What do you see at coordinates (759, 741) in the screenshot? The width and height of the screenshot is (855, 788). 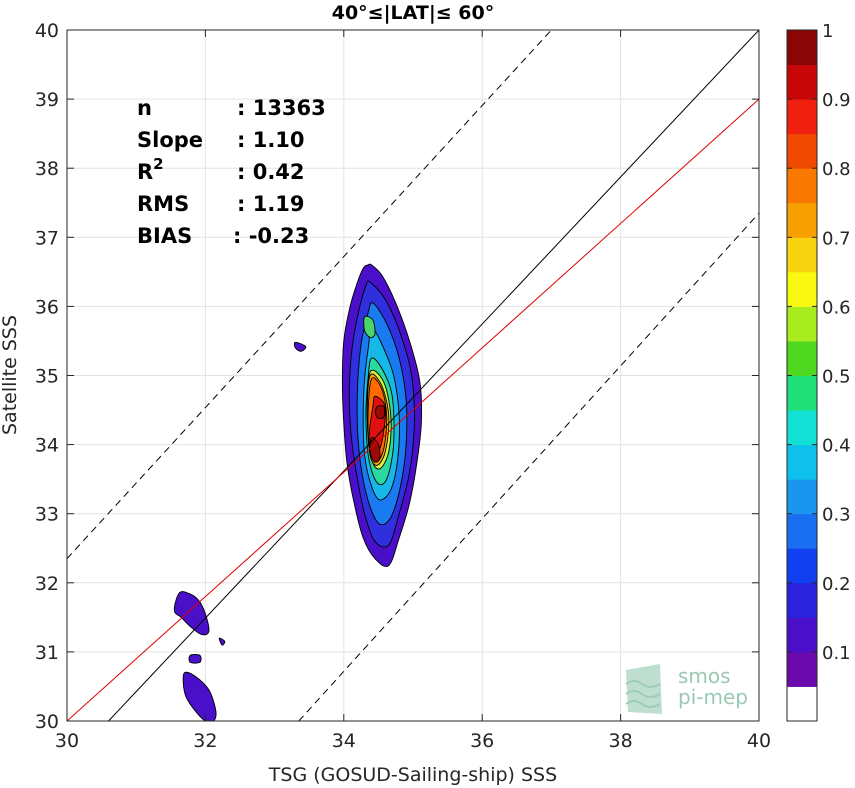 I see `x-tick-label-5: 40` at bounding box center [759, 741].